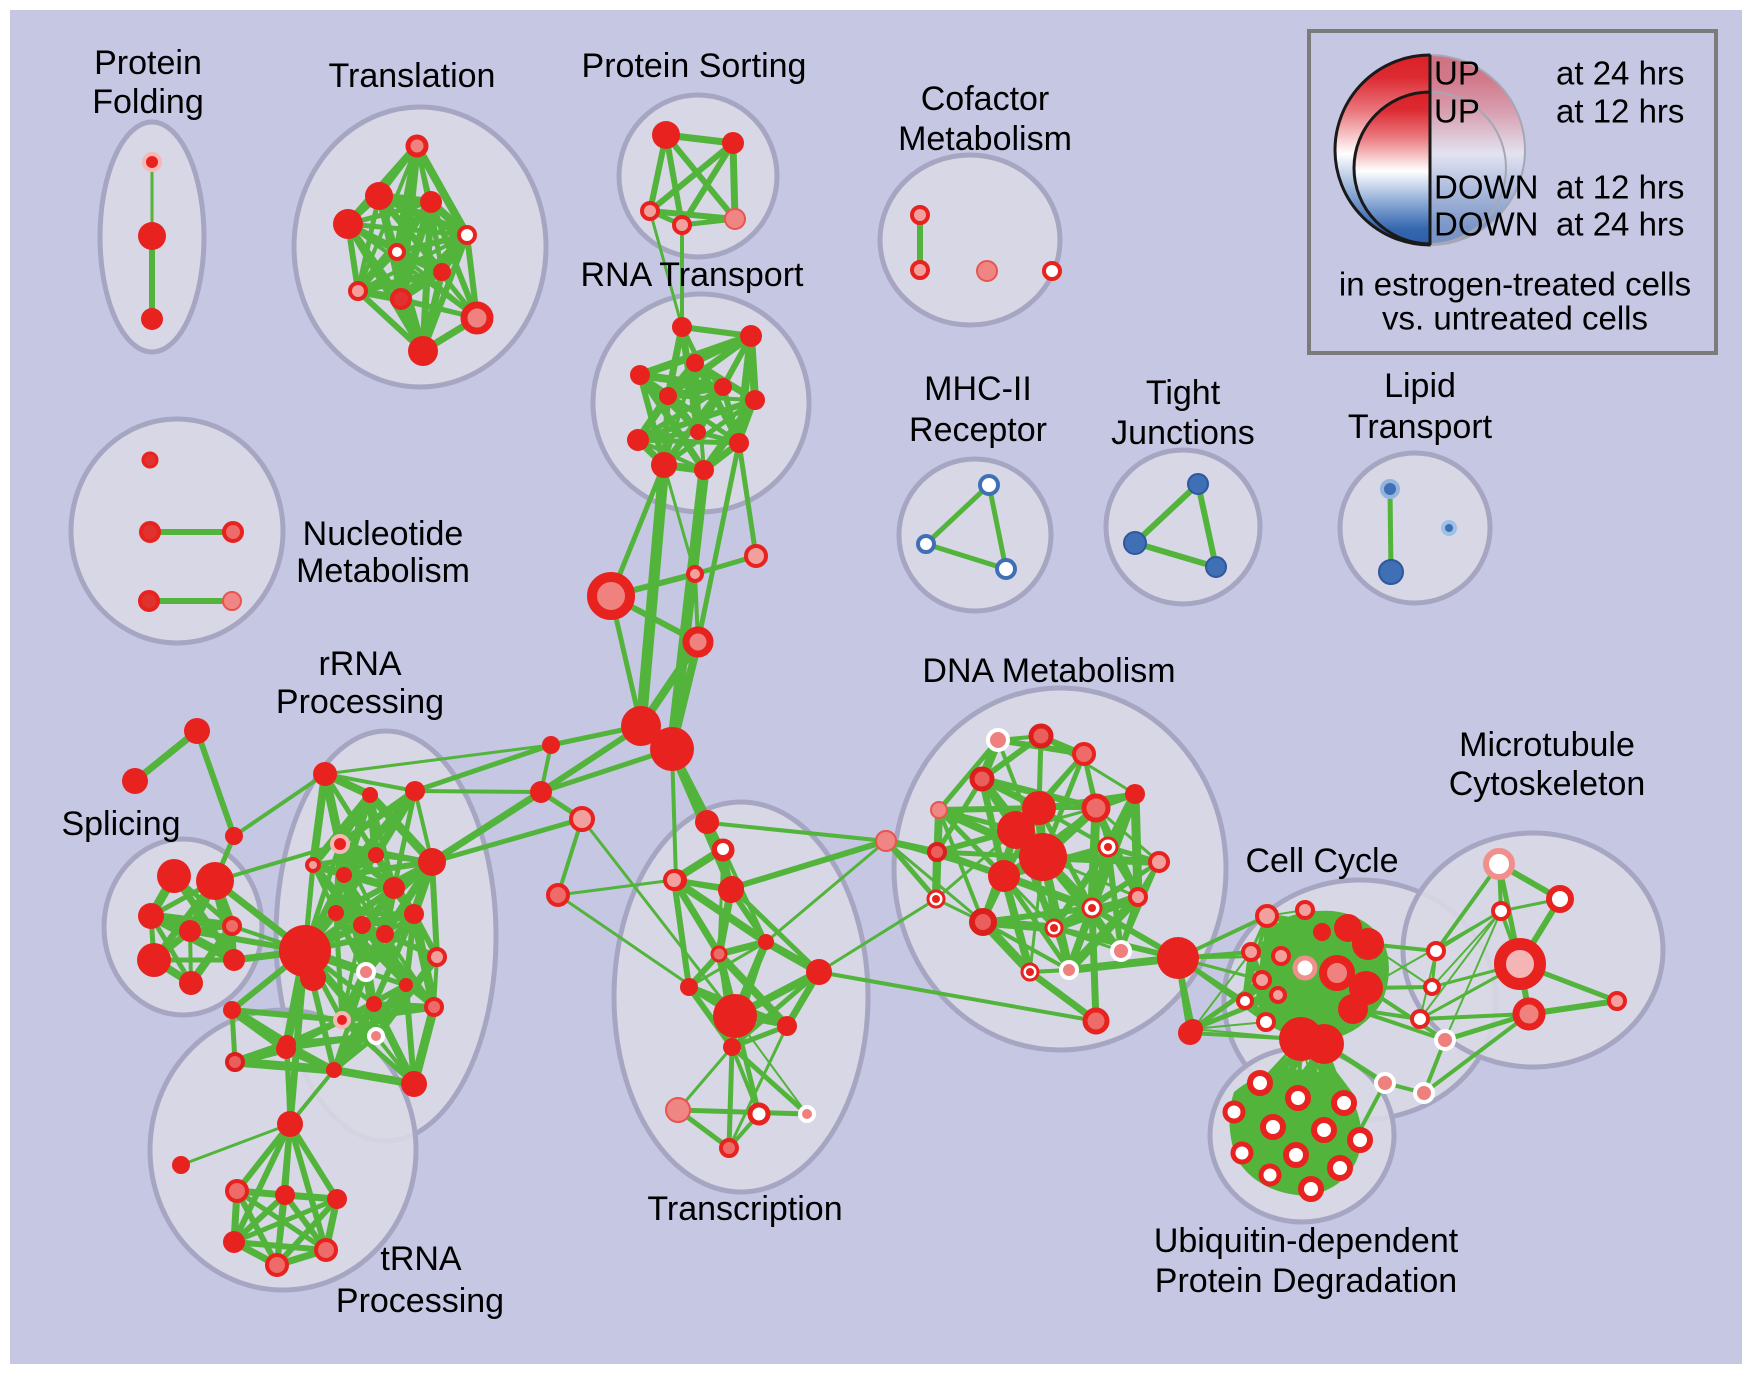 This screenshot has height=1381, width=1750. I want to click on svg-text: Tight, so click(1183, 393).